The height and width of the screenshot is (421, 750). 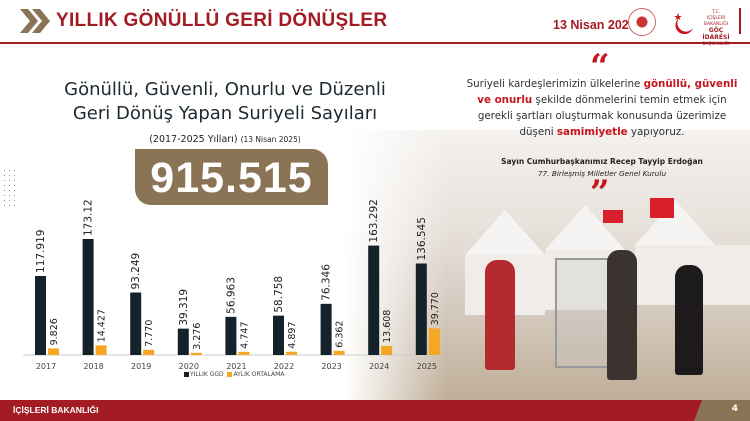 I want to click on data-label: 56.963, so click(x=231, y=295).